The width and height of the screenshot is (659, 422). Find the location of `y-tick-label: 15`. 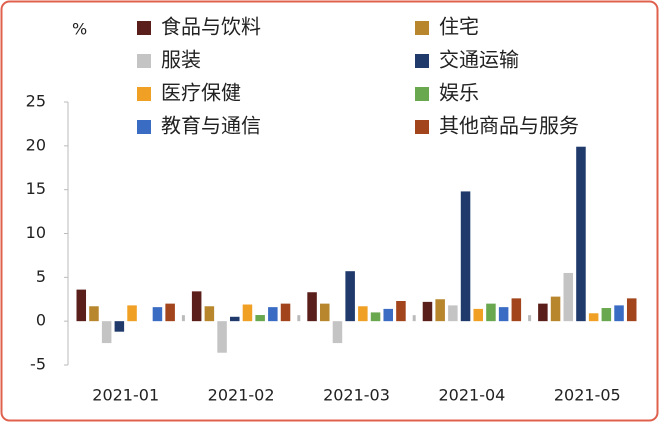

y-tick-label: 15 is located at coordinates (36, 188).